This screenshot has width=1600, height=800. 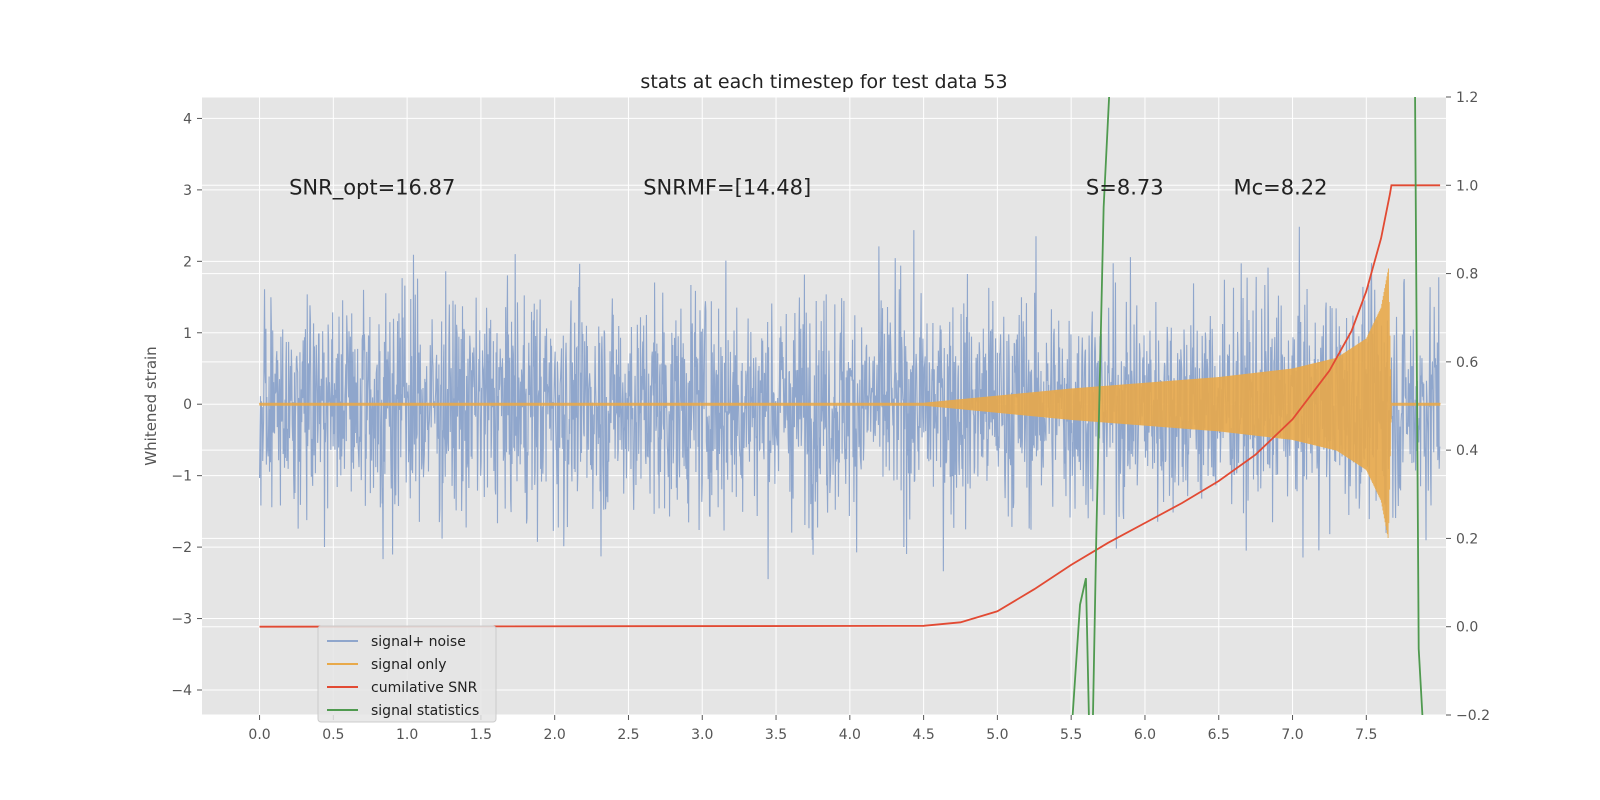 What do you see at coordinates (181, 477) in the screenshot?
I see `y-tick-label: −1` at bounding box center [181, 477].